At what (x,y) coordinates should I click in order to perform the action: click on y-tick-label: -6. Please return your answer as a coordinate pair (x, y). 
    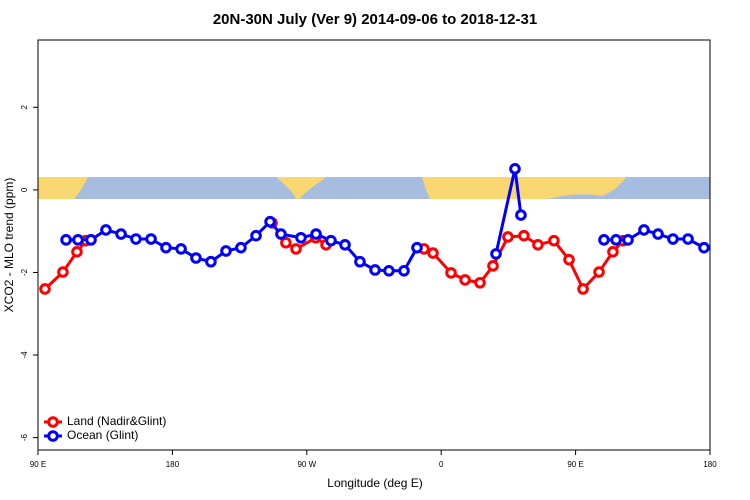
    Looking at the image, I should click on (24, 438).